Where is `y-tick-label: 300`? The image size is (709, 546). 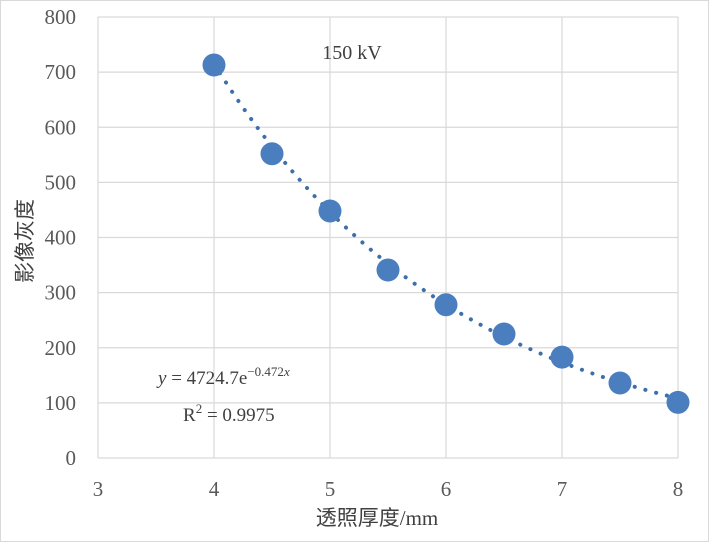
y-tick-label: 300 is located at coordinates (61, 293).